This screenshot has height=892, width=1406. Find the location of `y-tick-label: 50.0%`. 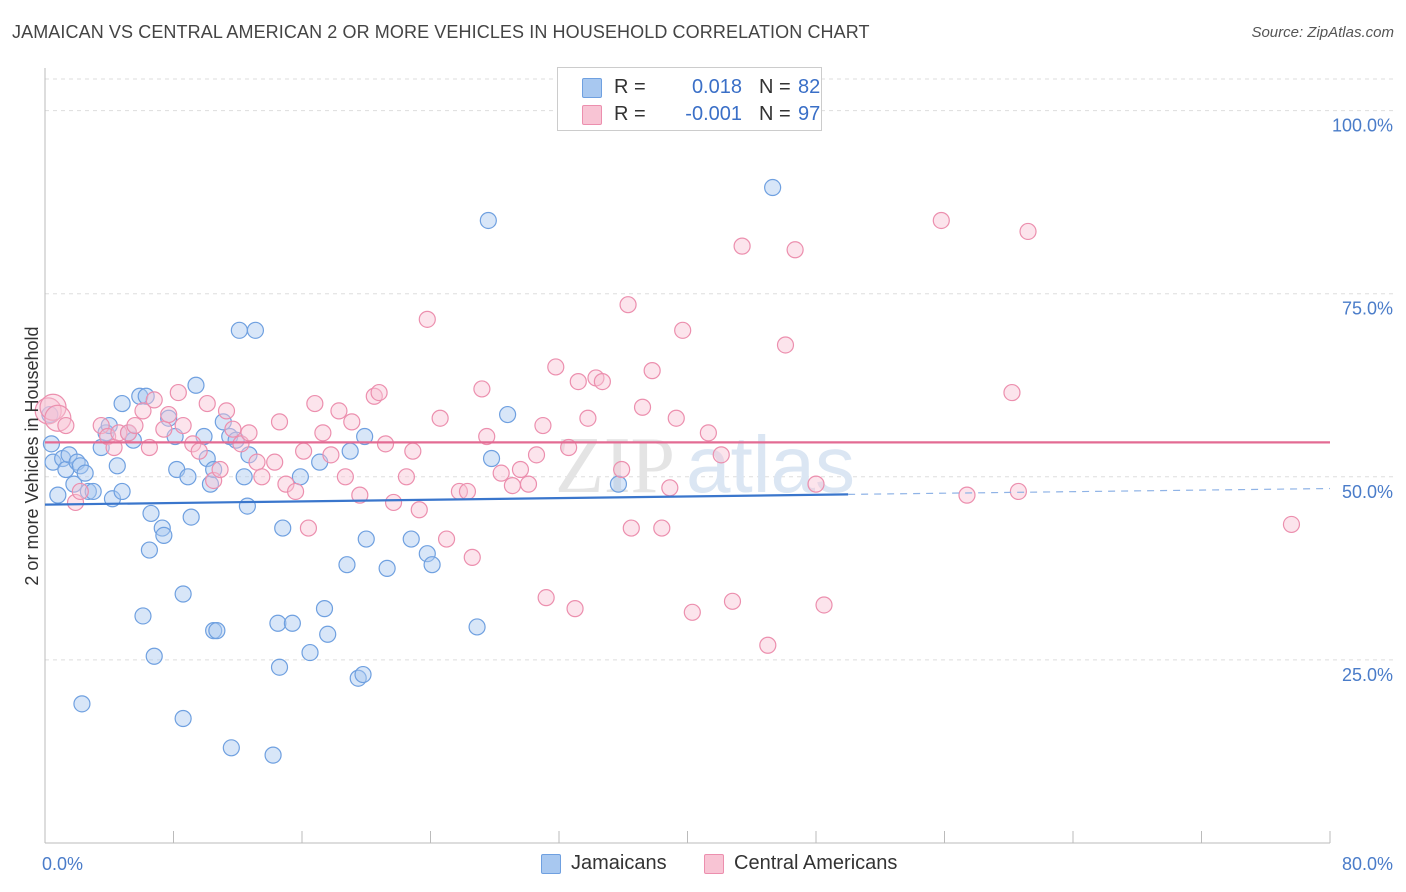

y-tick-label: 50.0% is located at coordinates (1367, 492).